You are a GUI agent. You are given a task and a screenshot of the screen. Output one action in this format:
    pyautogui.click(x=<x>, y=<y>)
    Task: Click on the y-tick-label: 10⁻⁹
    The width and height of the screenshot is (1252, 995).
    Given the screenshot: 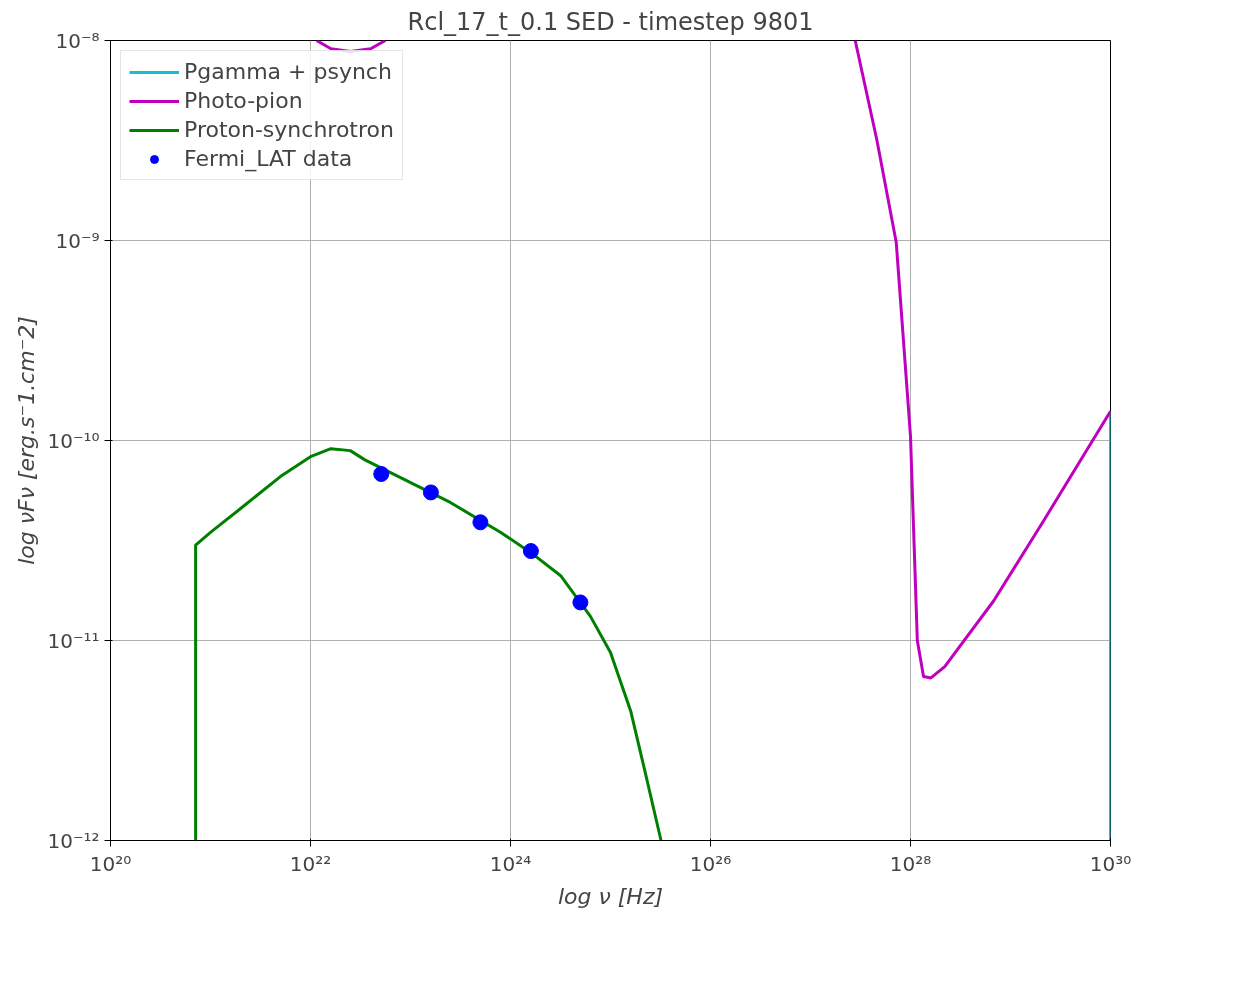 What is the action you would take?
    pyautogui.click(x=77, y=240)
    